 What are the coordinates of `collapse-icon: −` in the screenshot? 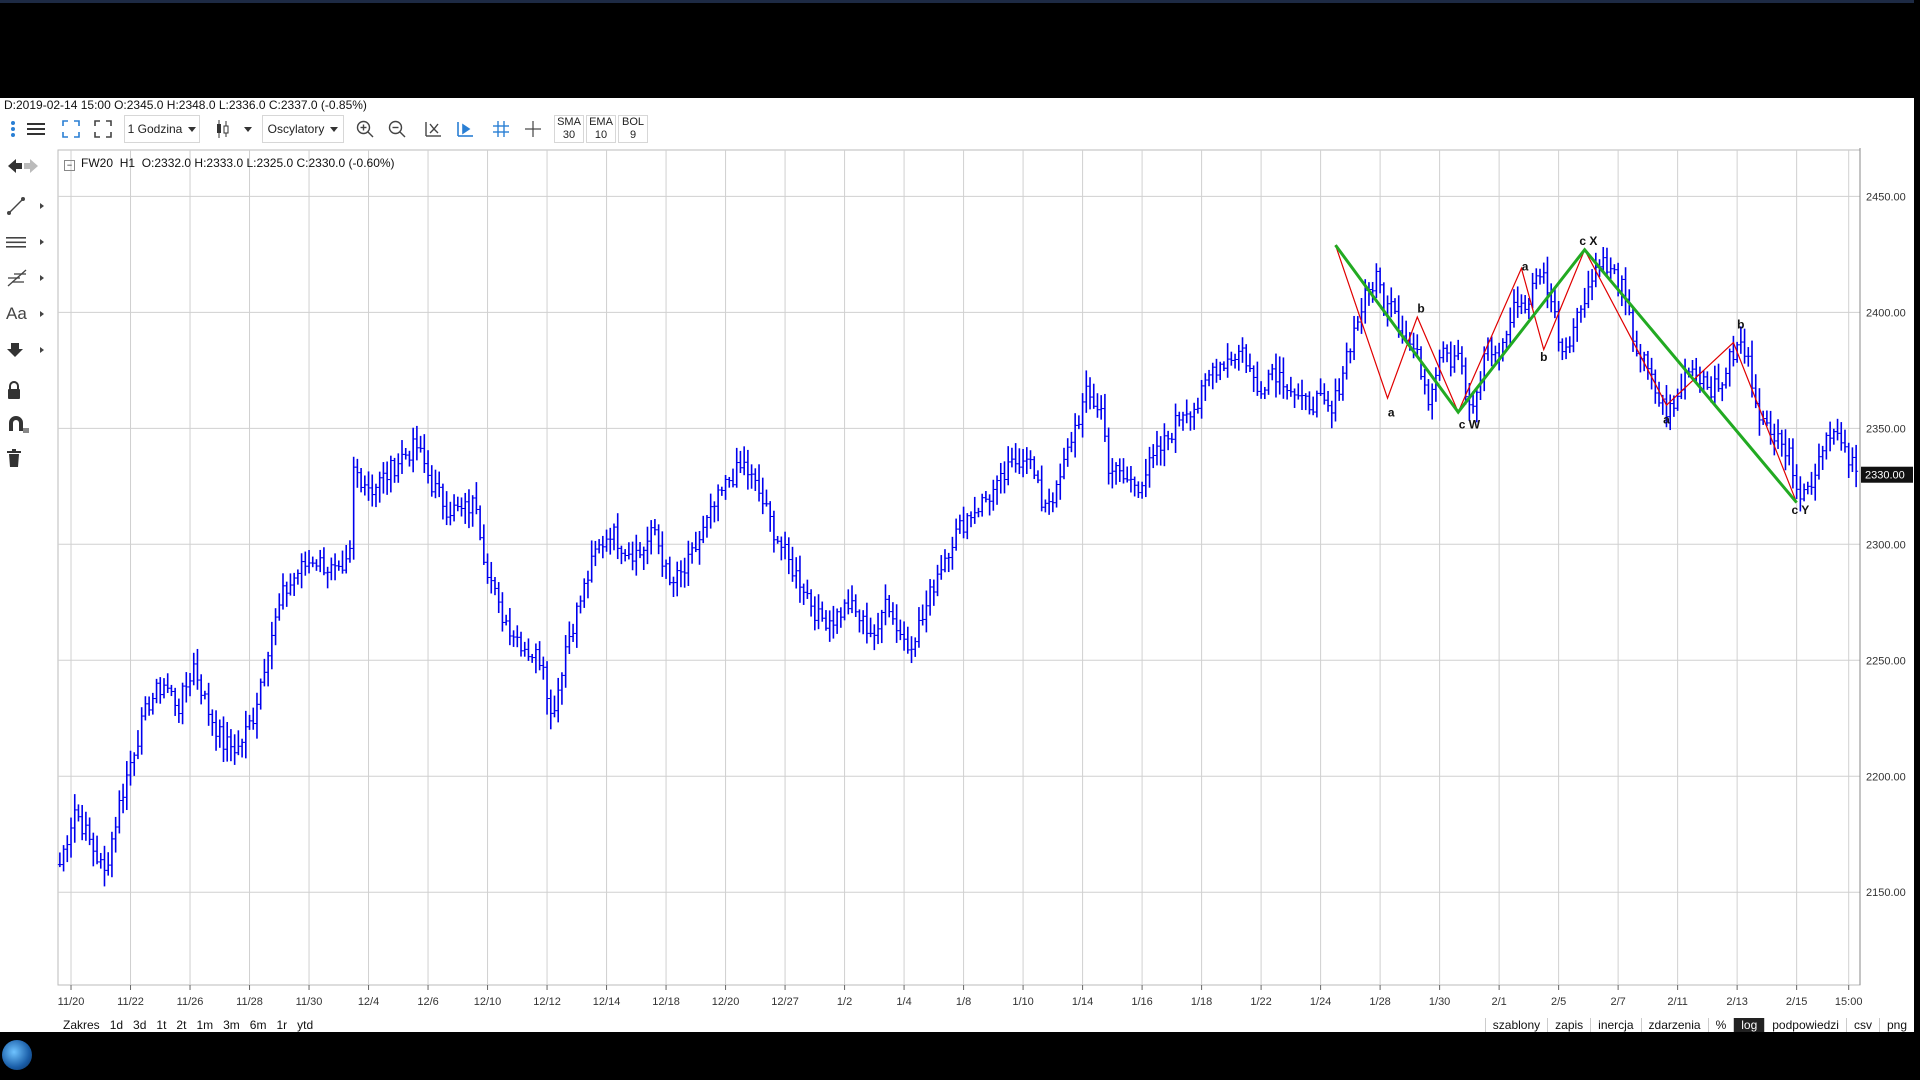 It's located at (69, 165).